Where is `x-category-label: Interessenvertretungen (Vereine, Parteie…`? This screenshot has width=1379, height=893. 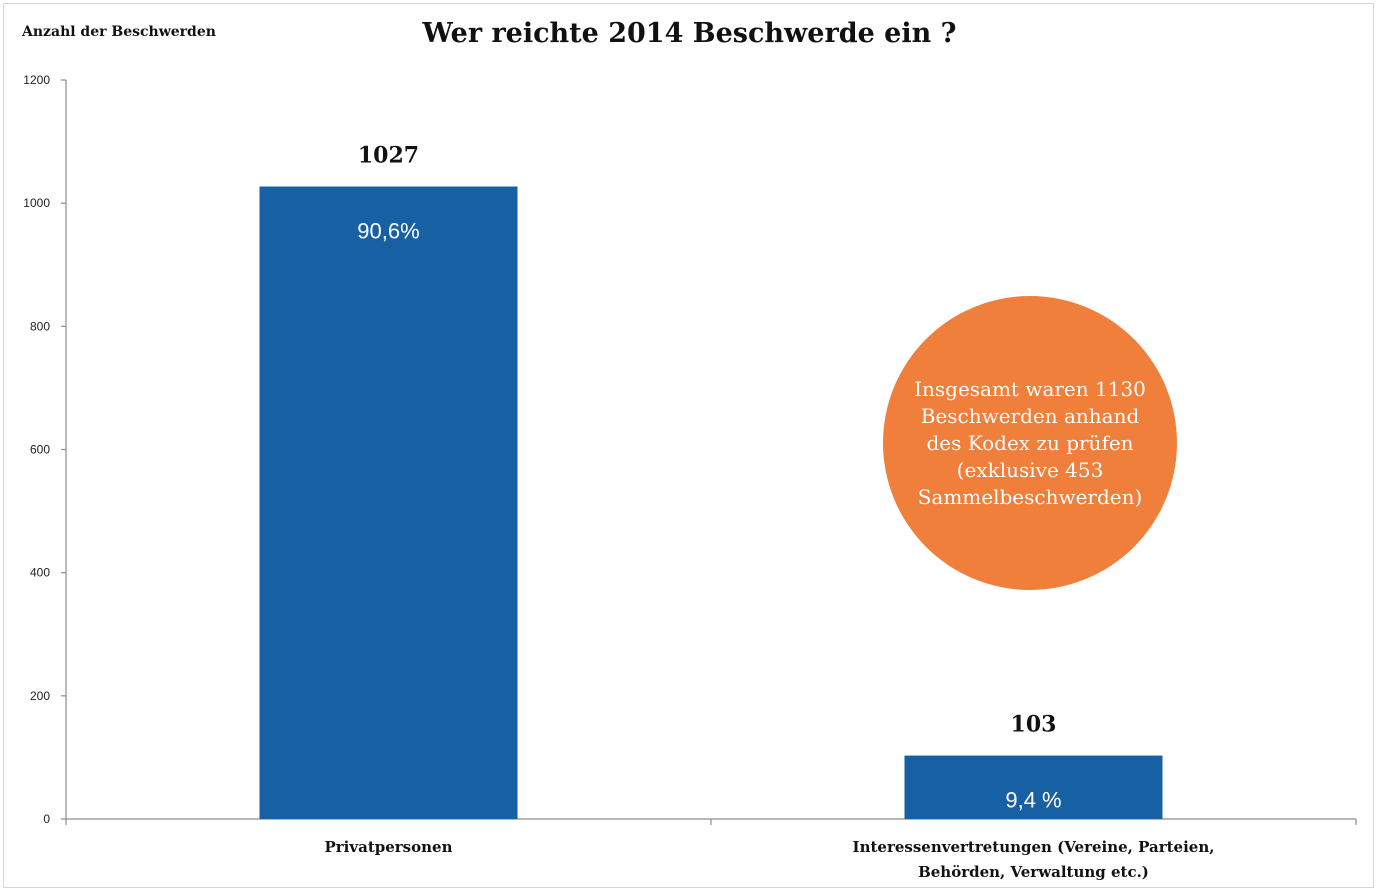 x-category-label: Interessenvertretungen (Vereine, Parteie… is located at coordinates (1034, 847).